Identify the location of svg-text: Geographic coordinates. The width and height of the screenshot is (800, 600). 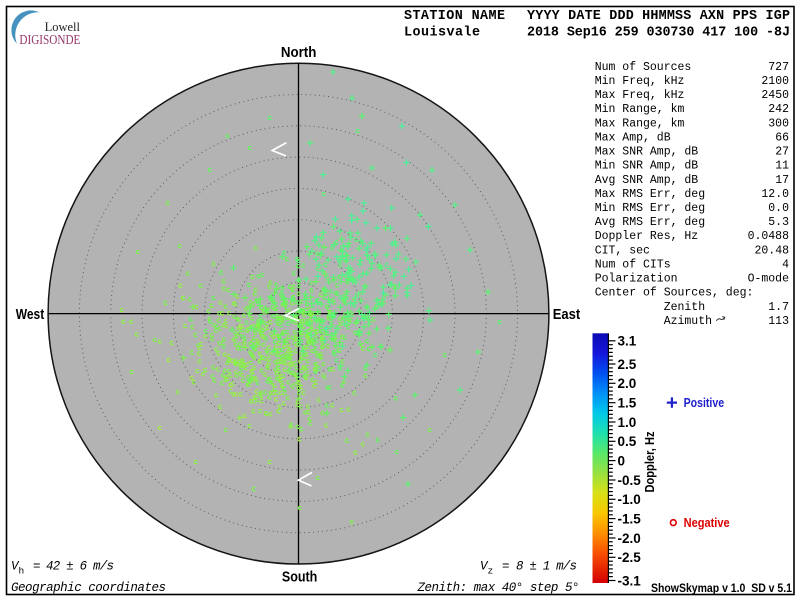
(88, 588).